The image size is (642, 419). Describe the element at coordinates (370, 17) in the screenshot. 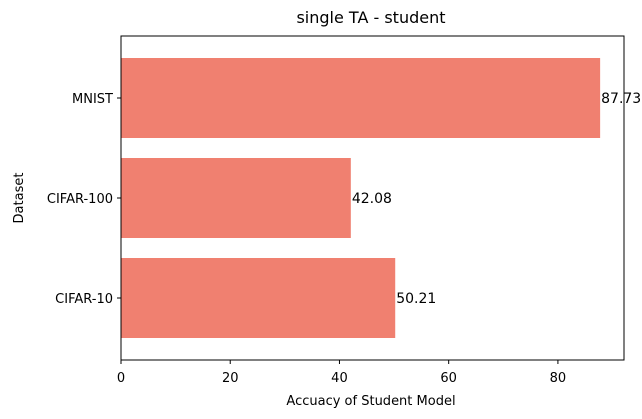

I see `chart-title: single TA - student` at that location.